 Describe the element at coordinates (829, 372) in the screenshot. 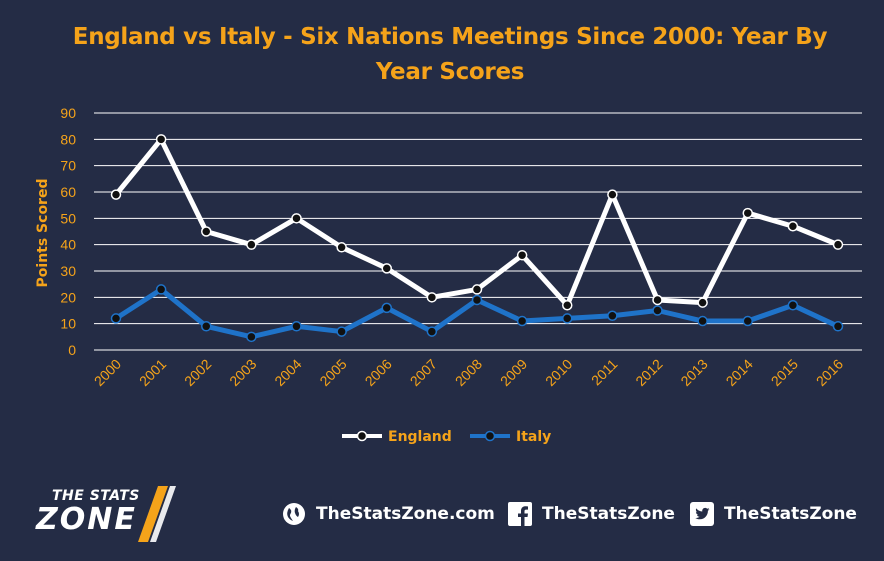

I see `x-tick-label: 2016` at that location.